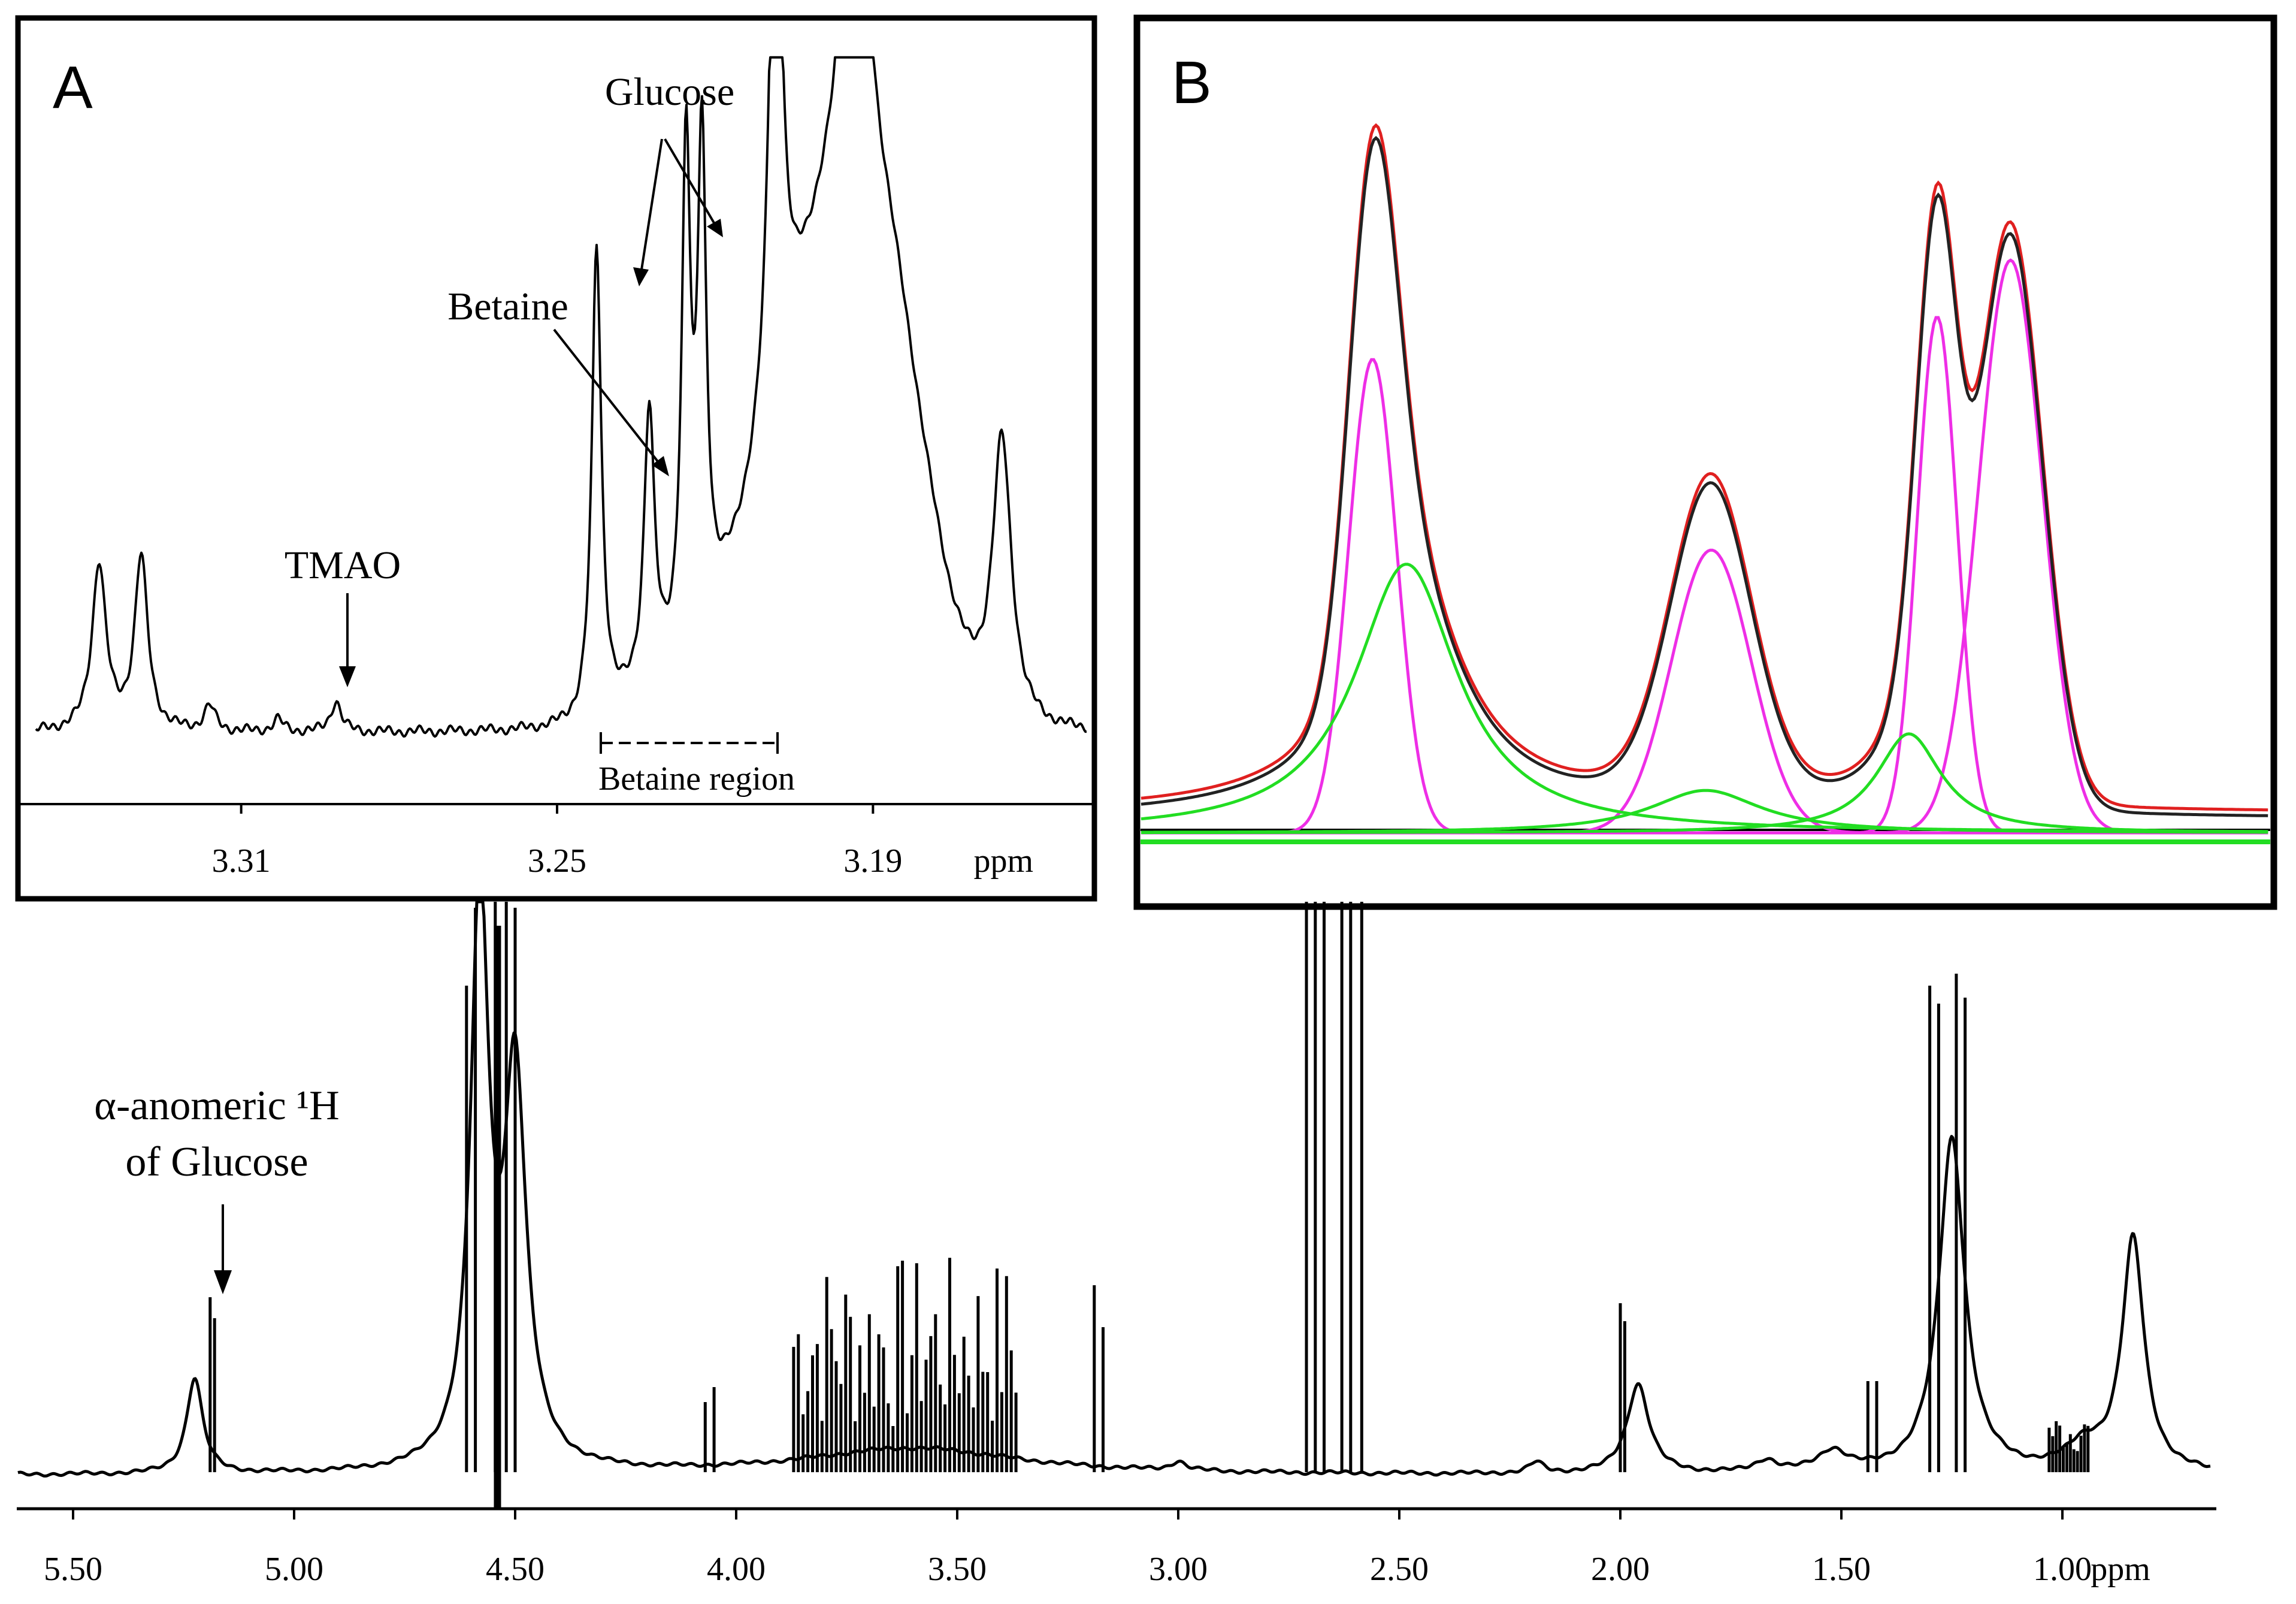 Image resolution: width=2296 pixels, height=1604 pixels. Describe the element at coordinates (2062, 1569) in the screenshot. I see `full-spectrum-tick-label-9: 1.00` at that location.